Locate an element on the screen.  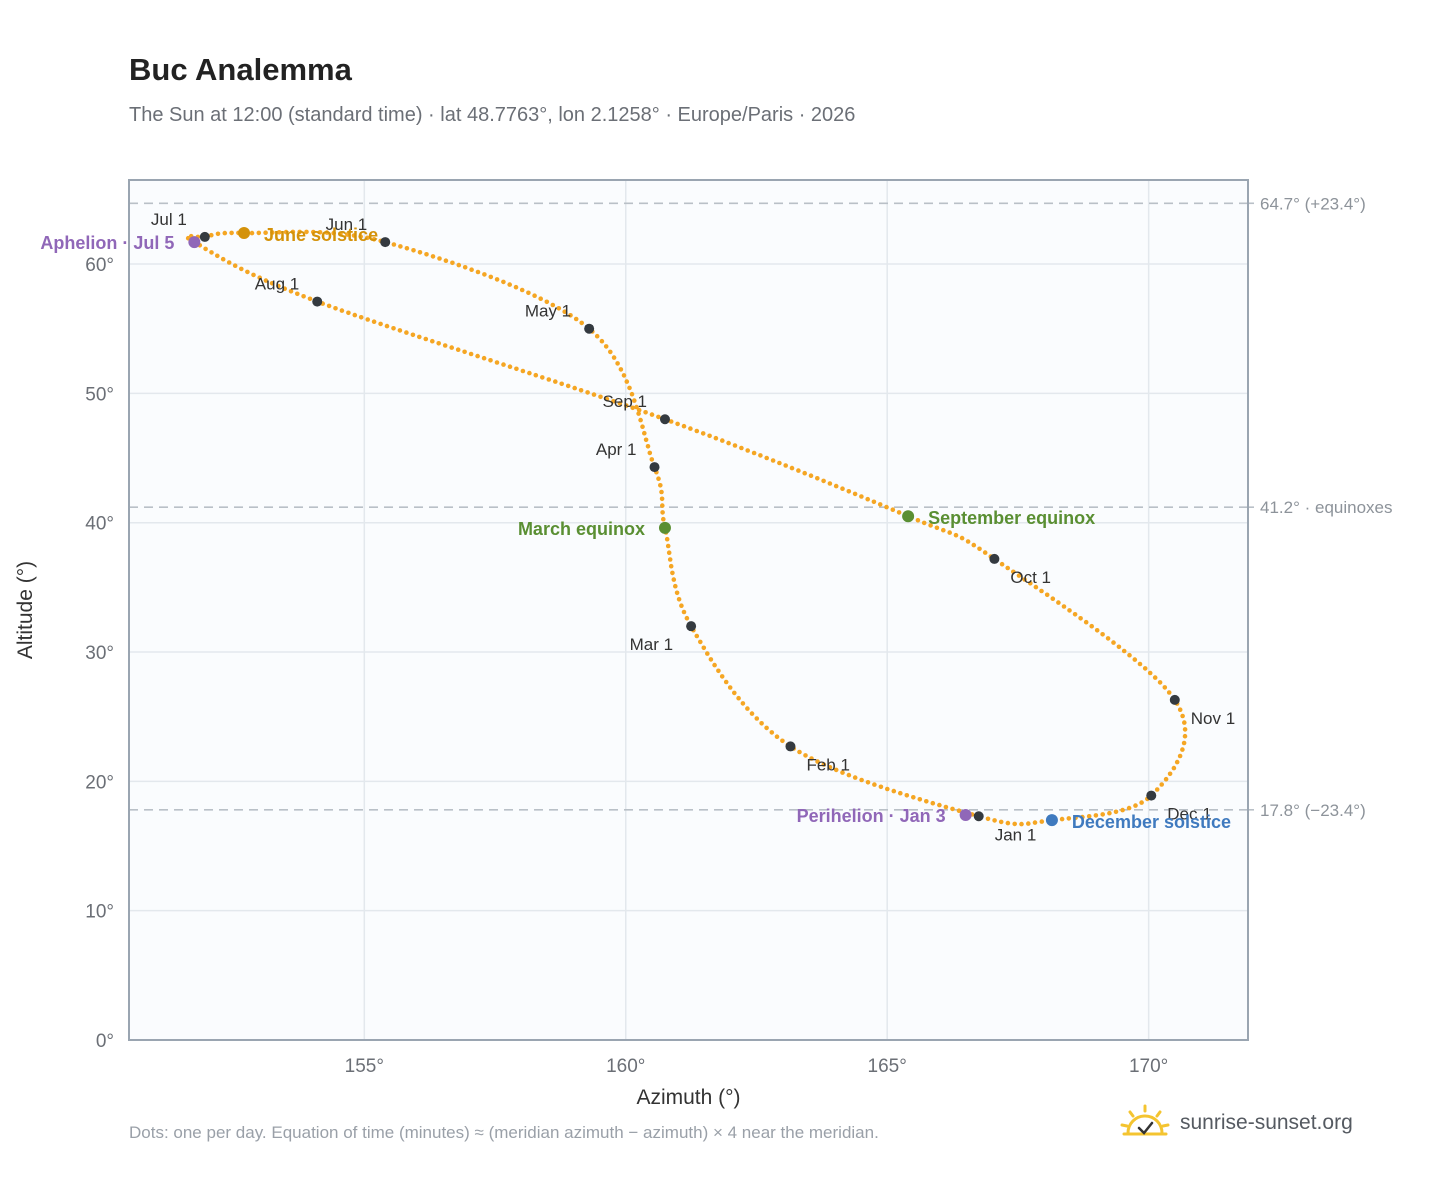
x-tick-label: 170° is located at coordinates (1148, 1066).